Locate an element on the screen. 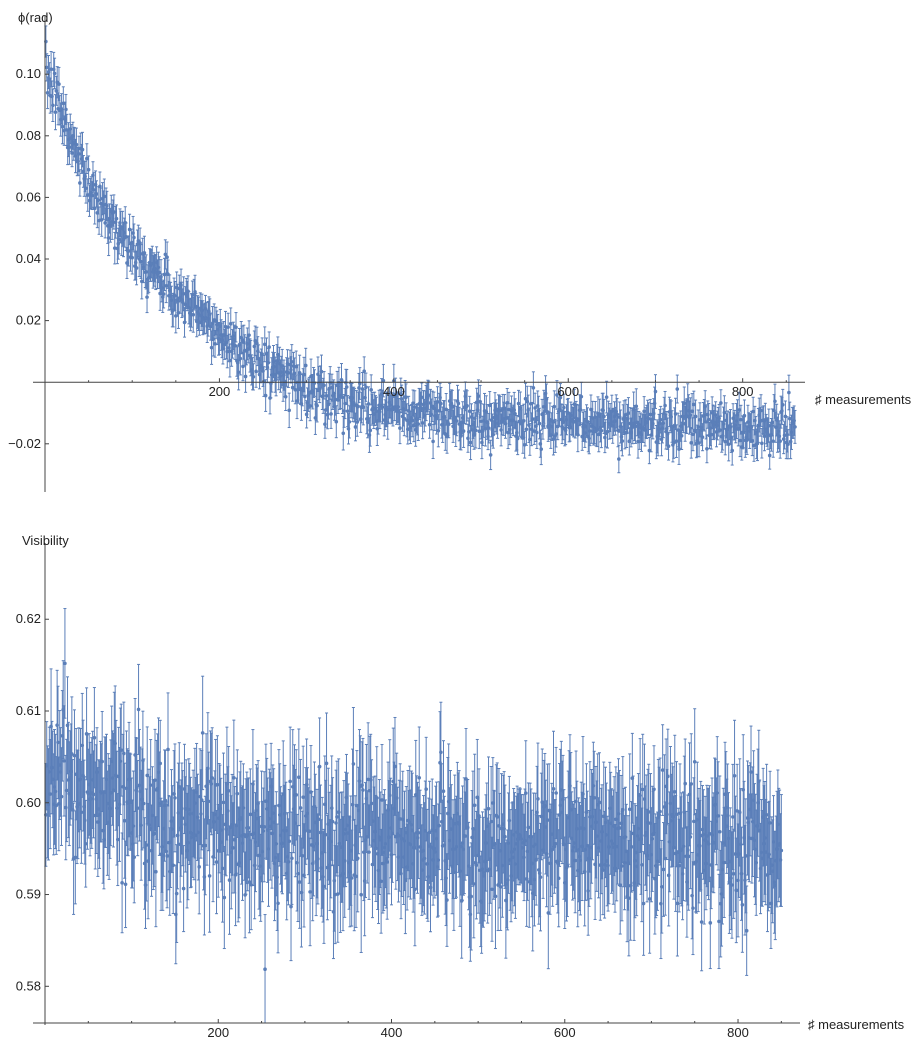  y-tick-label: 0.02 is located at coordinates (28, 320).